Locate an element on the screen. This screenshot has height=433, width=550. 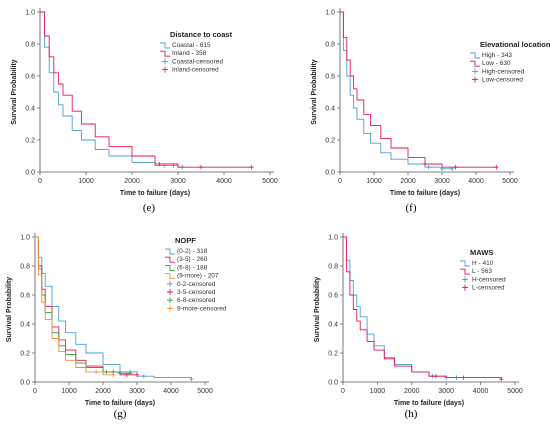
legend-entry: (6-8) - 188 is located at coordinates (192, 267).